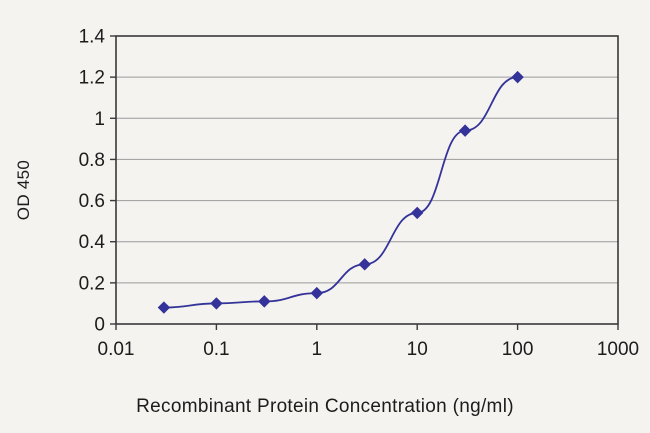 The width and height of the screenshot is (650, 433). What do you see at coordinates (317, 349) in the screenshot?
I see `x-tick-label: 1` at bounding box center [317, 349].